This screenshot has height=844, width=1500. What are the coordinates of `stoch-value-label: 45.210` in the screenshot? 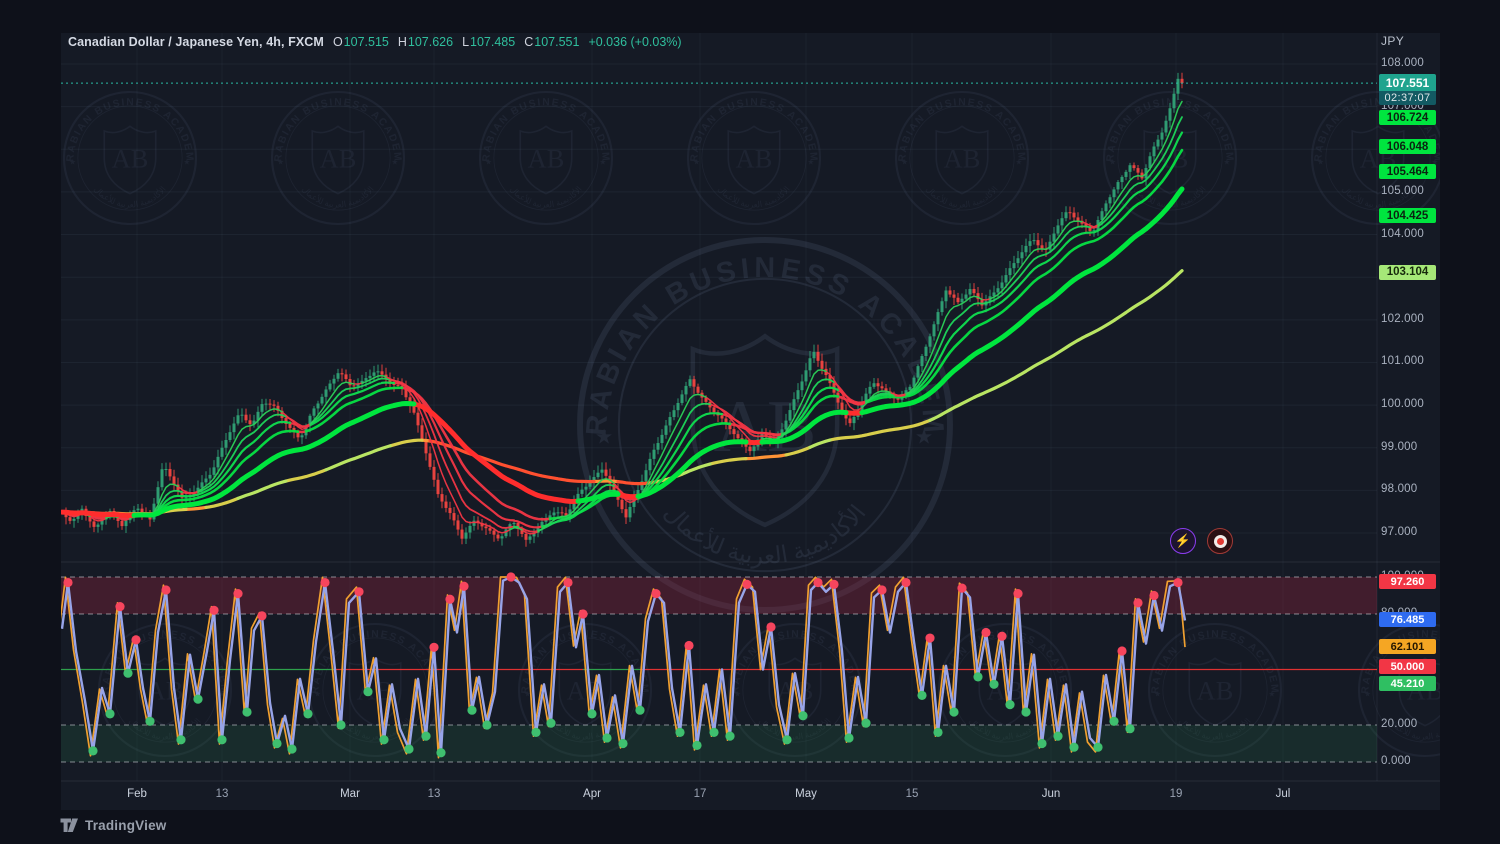 It's located at (1407, 683).